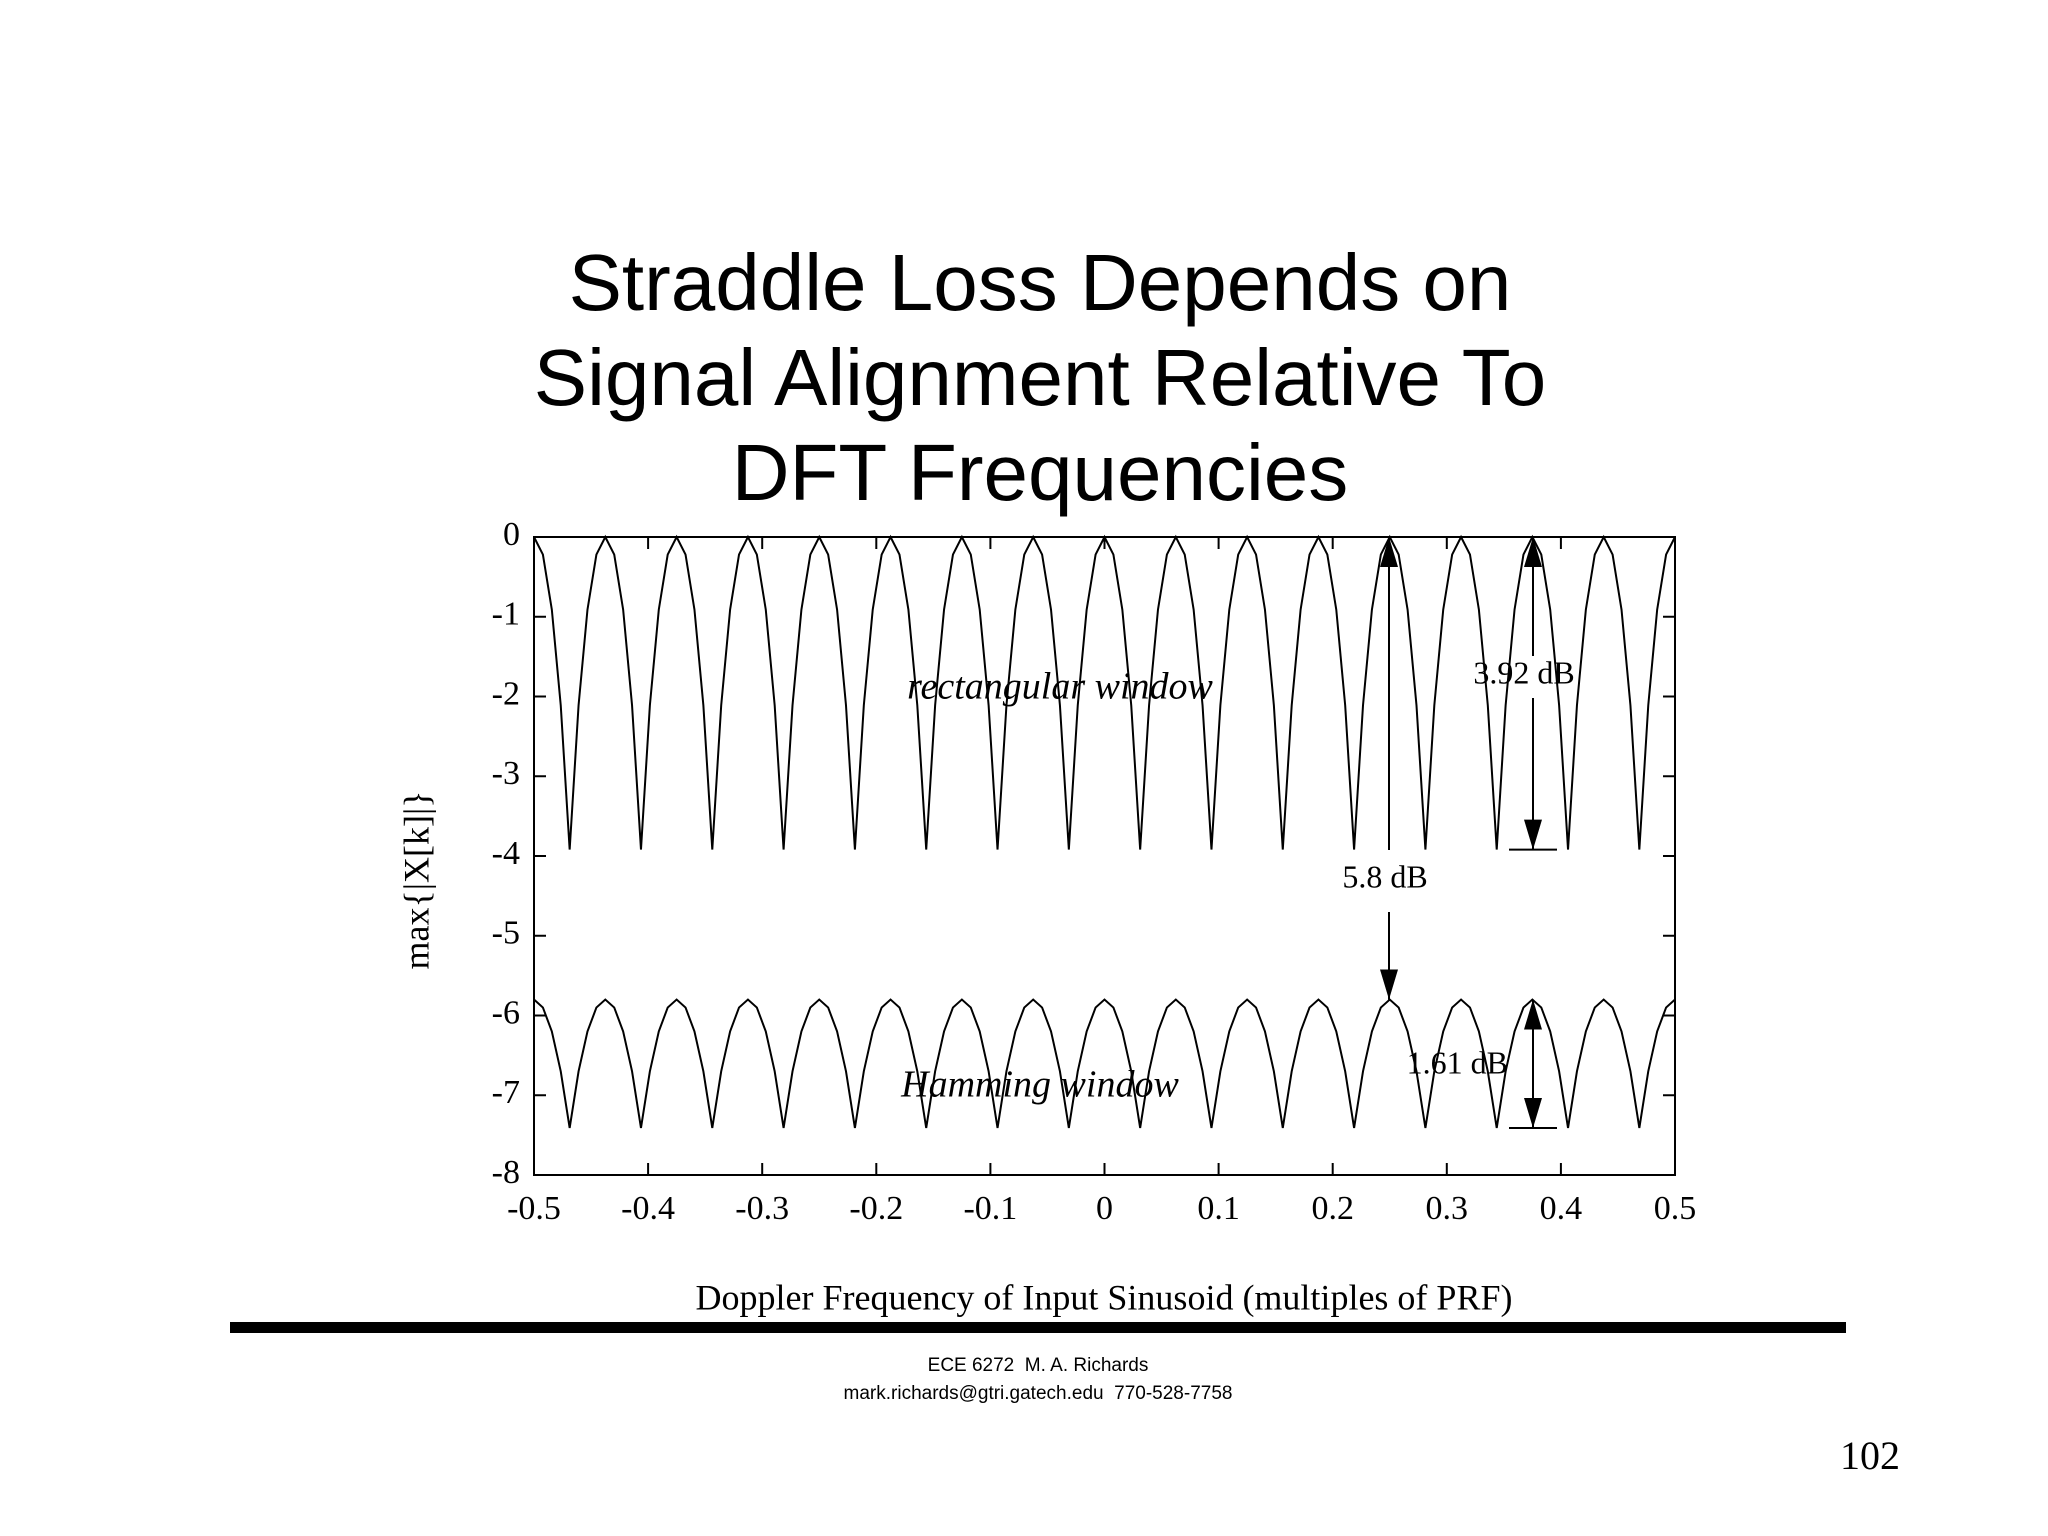  What do you see at coordinates (1332, 1208) in the screenshot?
I see `x-tick-label: 0.2` at bounding box center [1332, 1208].